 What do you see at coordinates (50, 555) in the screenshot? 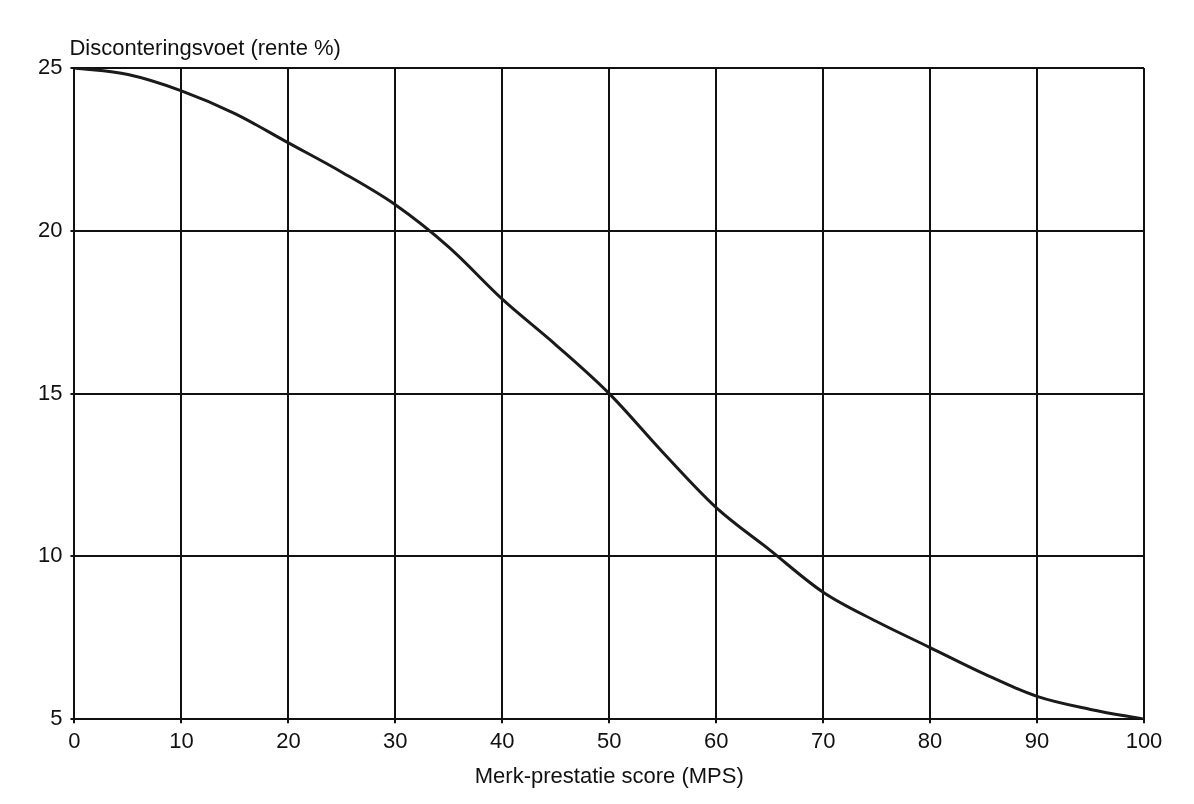
I see `y-tick-label: 10` at bounding box center [50, 555].